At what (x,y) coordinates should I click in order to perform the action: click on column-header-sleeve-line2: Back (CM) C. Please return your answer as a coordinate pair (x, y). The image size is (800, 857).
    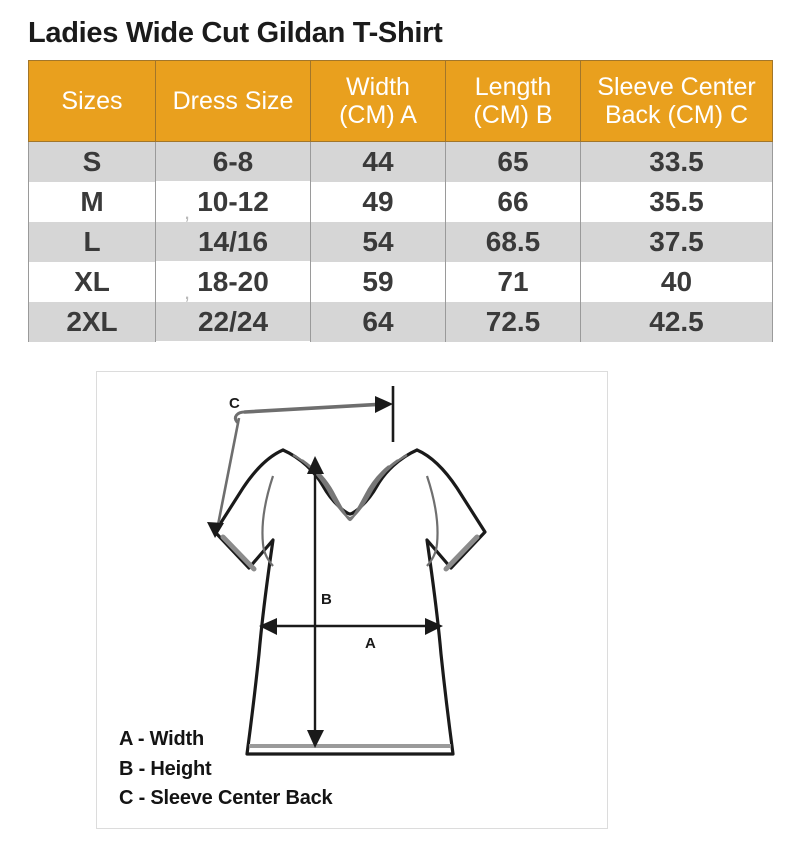
    Looking at the image, I should click on (676, 115).